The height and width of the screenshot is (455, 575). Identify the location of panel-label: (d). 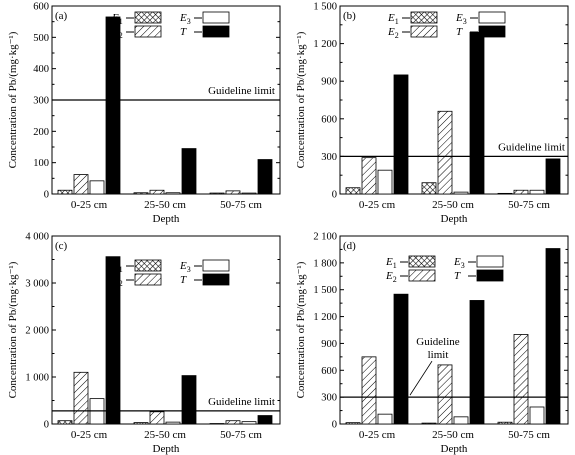
(349, 246).